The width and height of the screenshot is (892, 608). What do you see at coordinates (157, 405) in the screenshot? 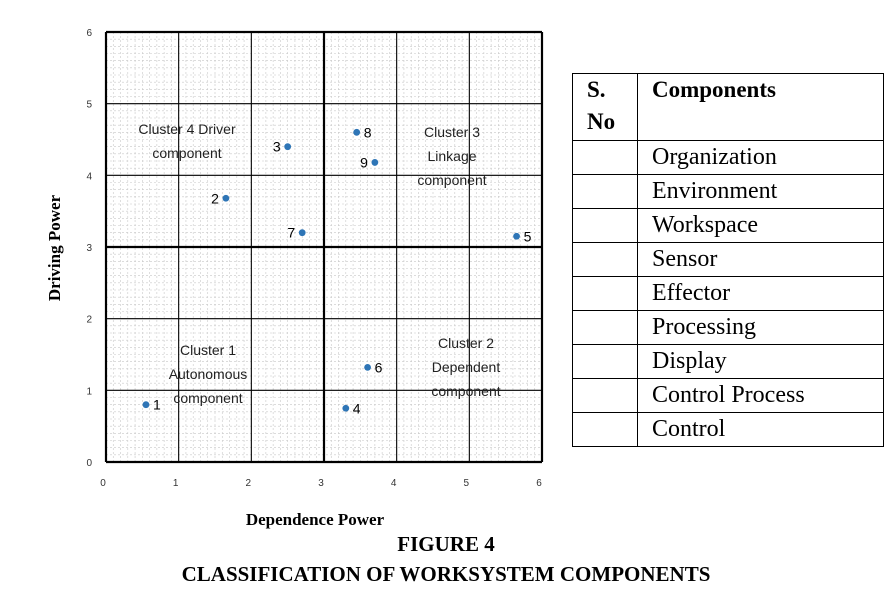
I see `point-label: 1` at bounding box center [157, 405].